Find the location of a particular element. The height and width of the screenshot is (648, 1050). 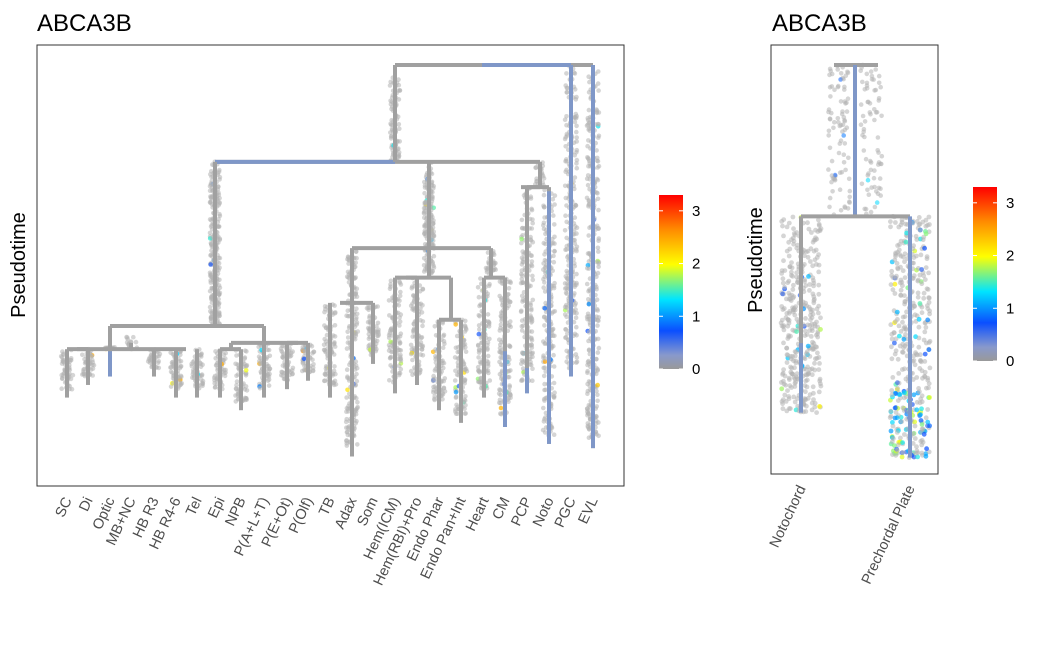

x-tick-label-2: Prechordal Plate is located at coordinates (889, 535).